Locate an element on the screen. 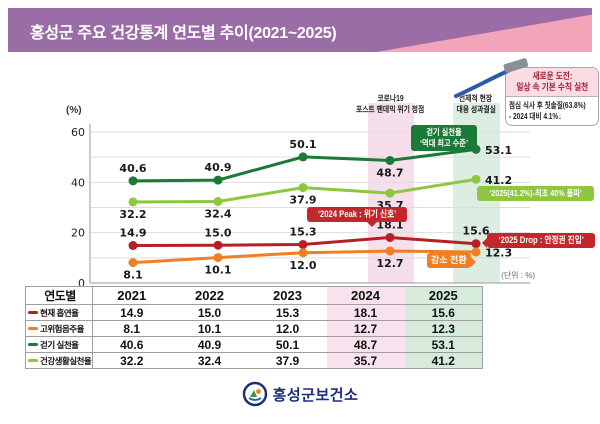  smoking-2024-peak-badge: ‘2024 Peak : 위기 신호’ is located at coordinates (357, 217).